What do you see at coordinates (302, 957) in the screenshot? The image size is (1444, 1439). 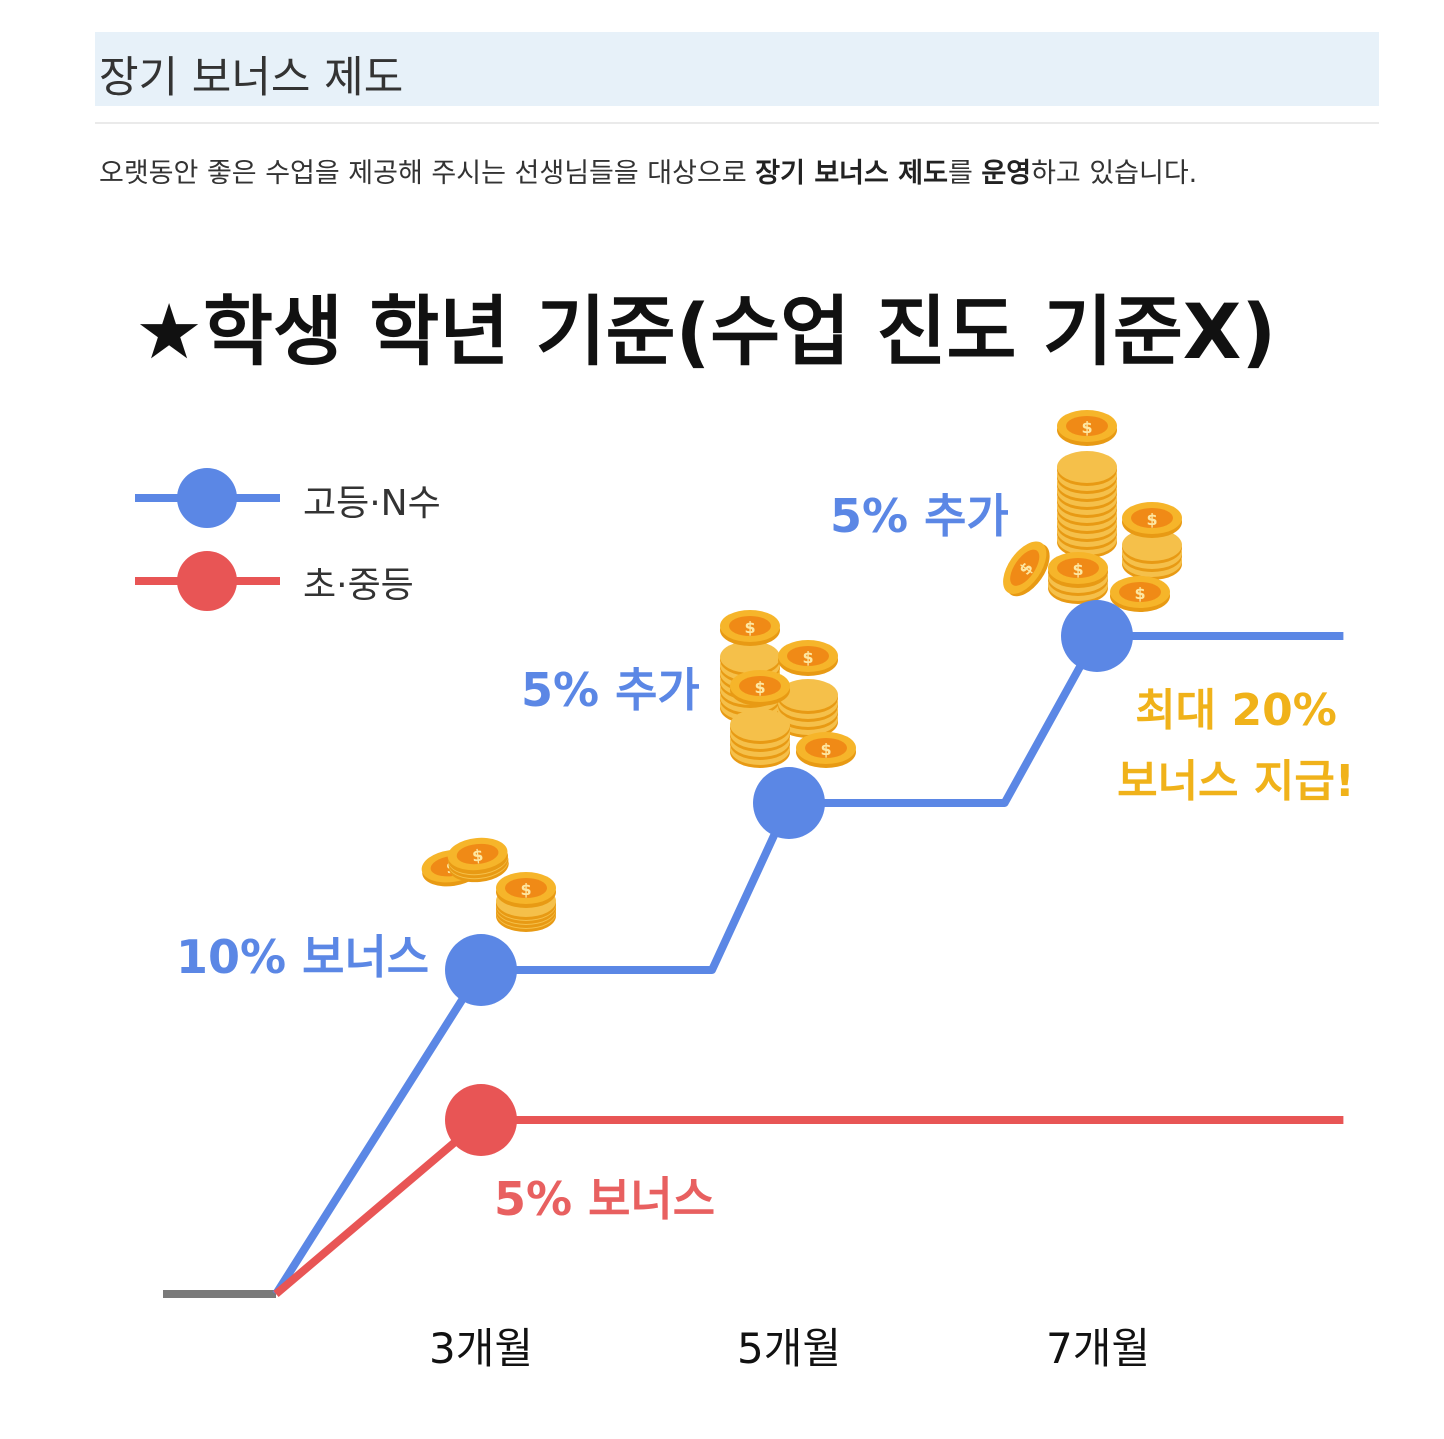 I see `label-high-10: 10% 보너스` at bounding box center [302, 957].